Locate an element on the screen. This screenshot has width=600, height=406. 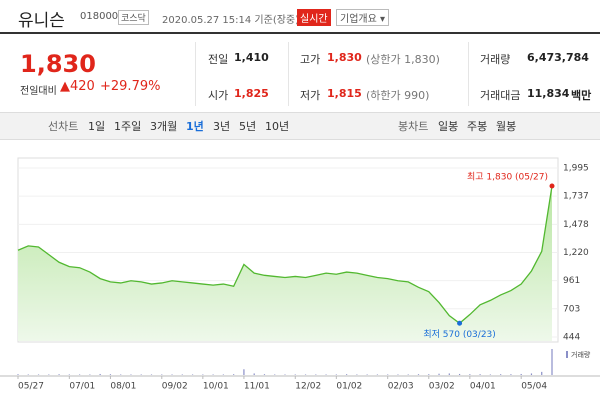
tab-item: 3개월 is located at coordinates (164, 126).